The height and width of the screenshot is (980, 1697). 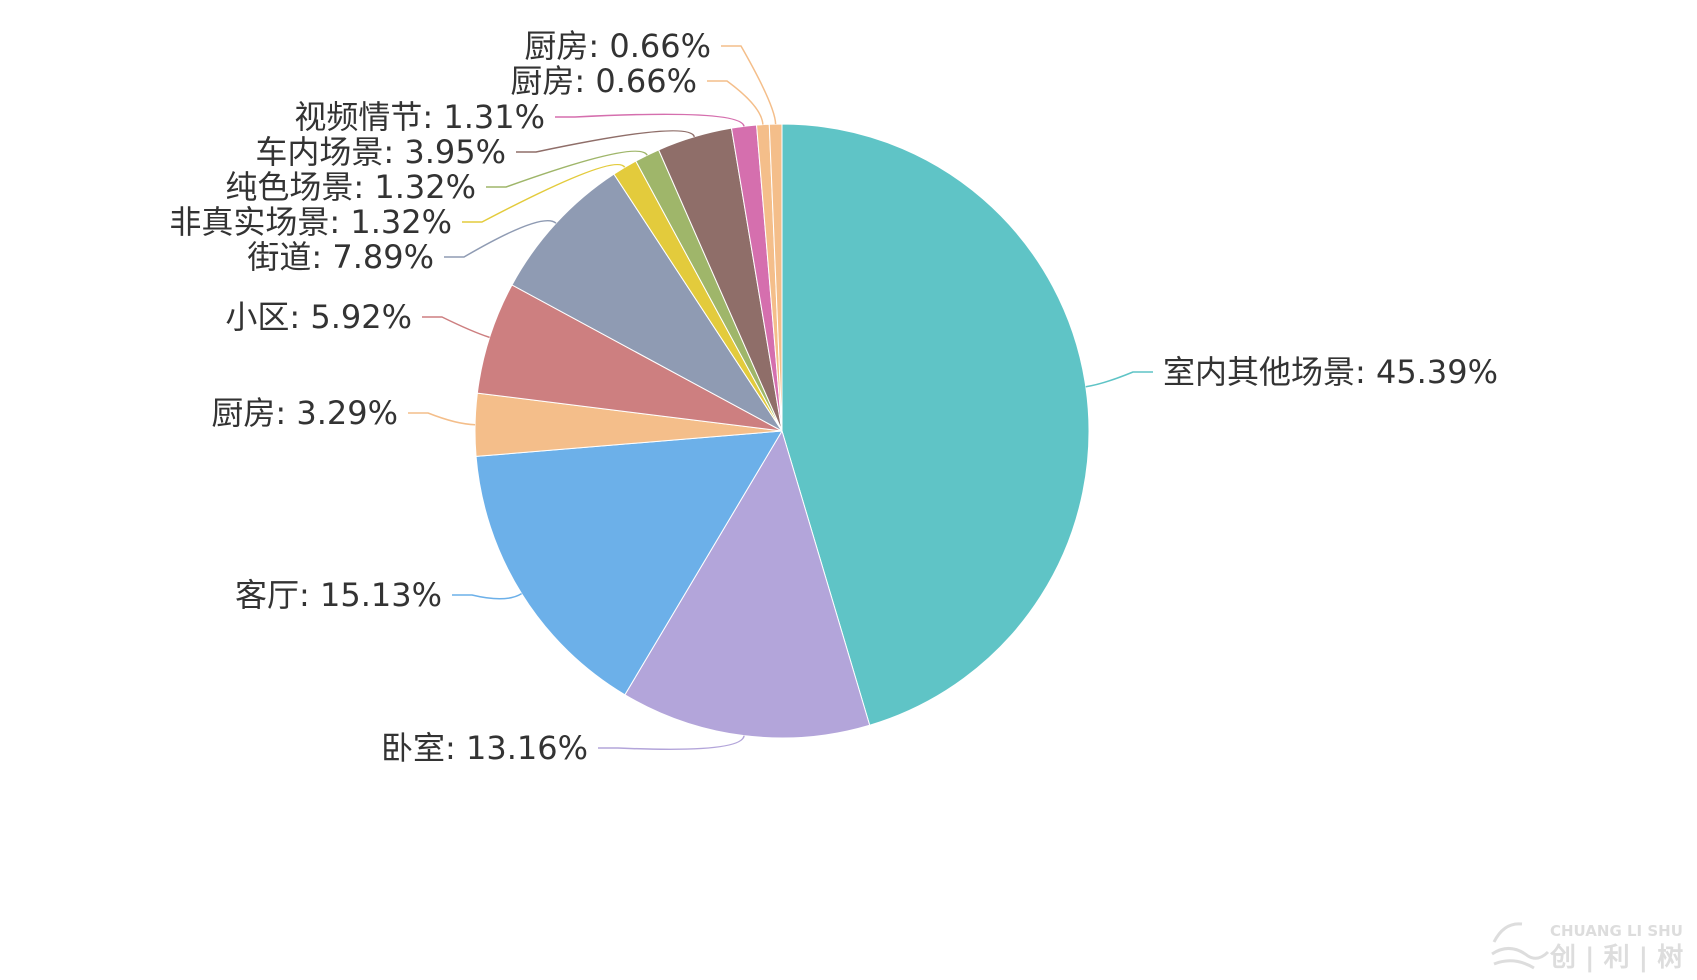 What do you see at coordinates (1520, 946) in the screenshot?
I see `wave-icon` at bounding box center [1520, 946].